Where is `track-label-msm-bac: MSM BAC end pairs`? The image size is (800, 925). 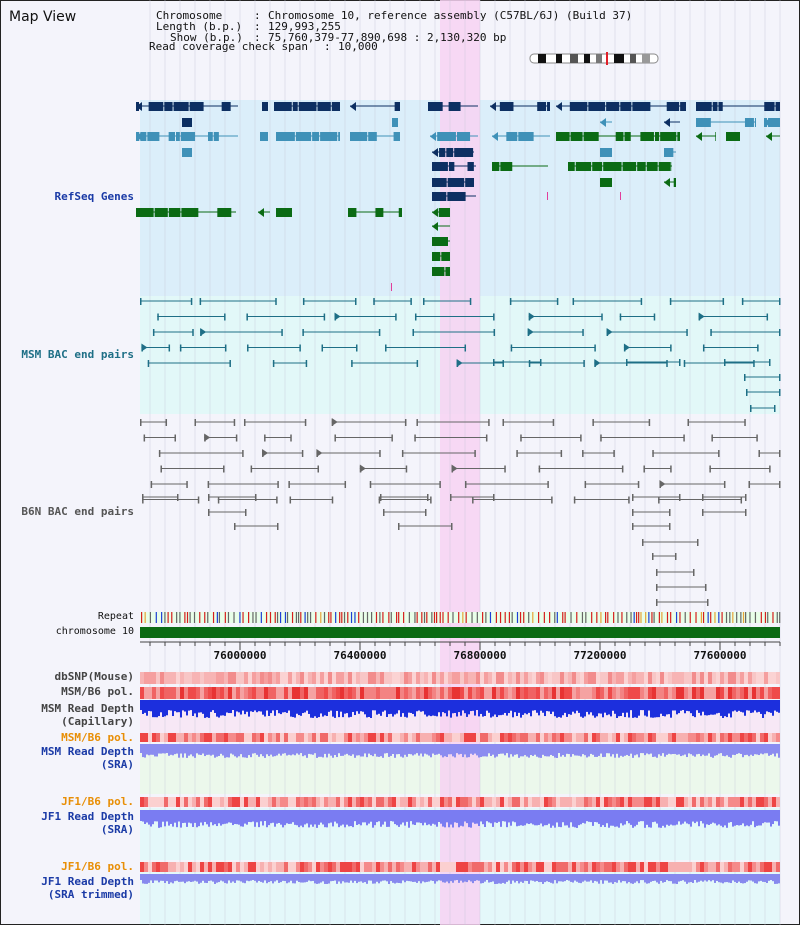
track-label-msm-bac: MSM BAC end pairs is located at coordinates (77, 354).